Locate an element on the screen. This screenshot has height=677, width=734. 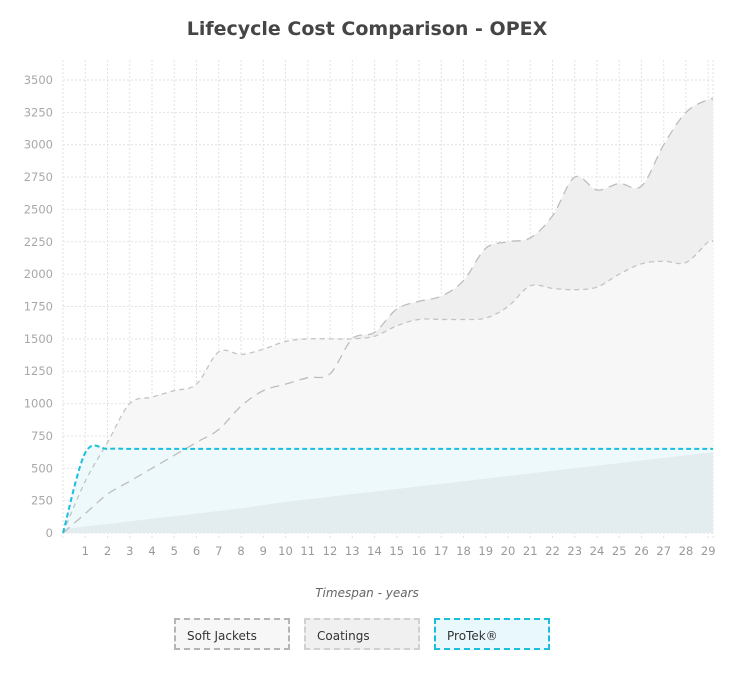
y-tick-label: 0 is located at coordinates (49, 533).